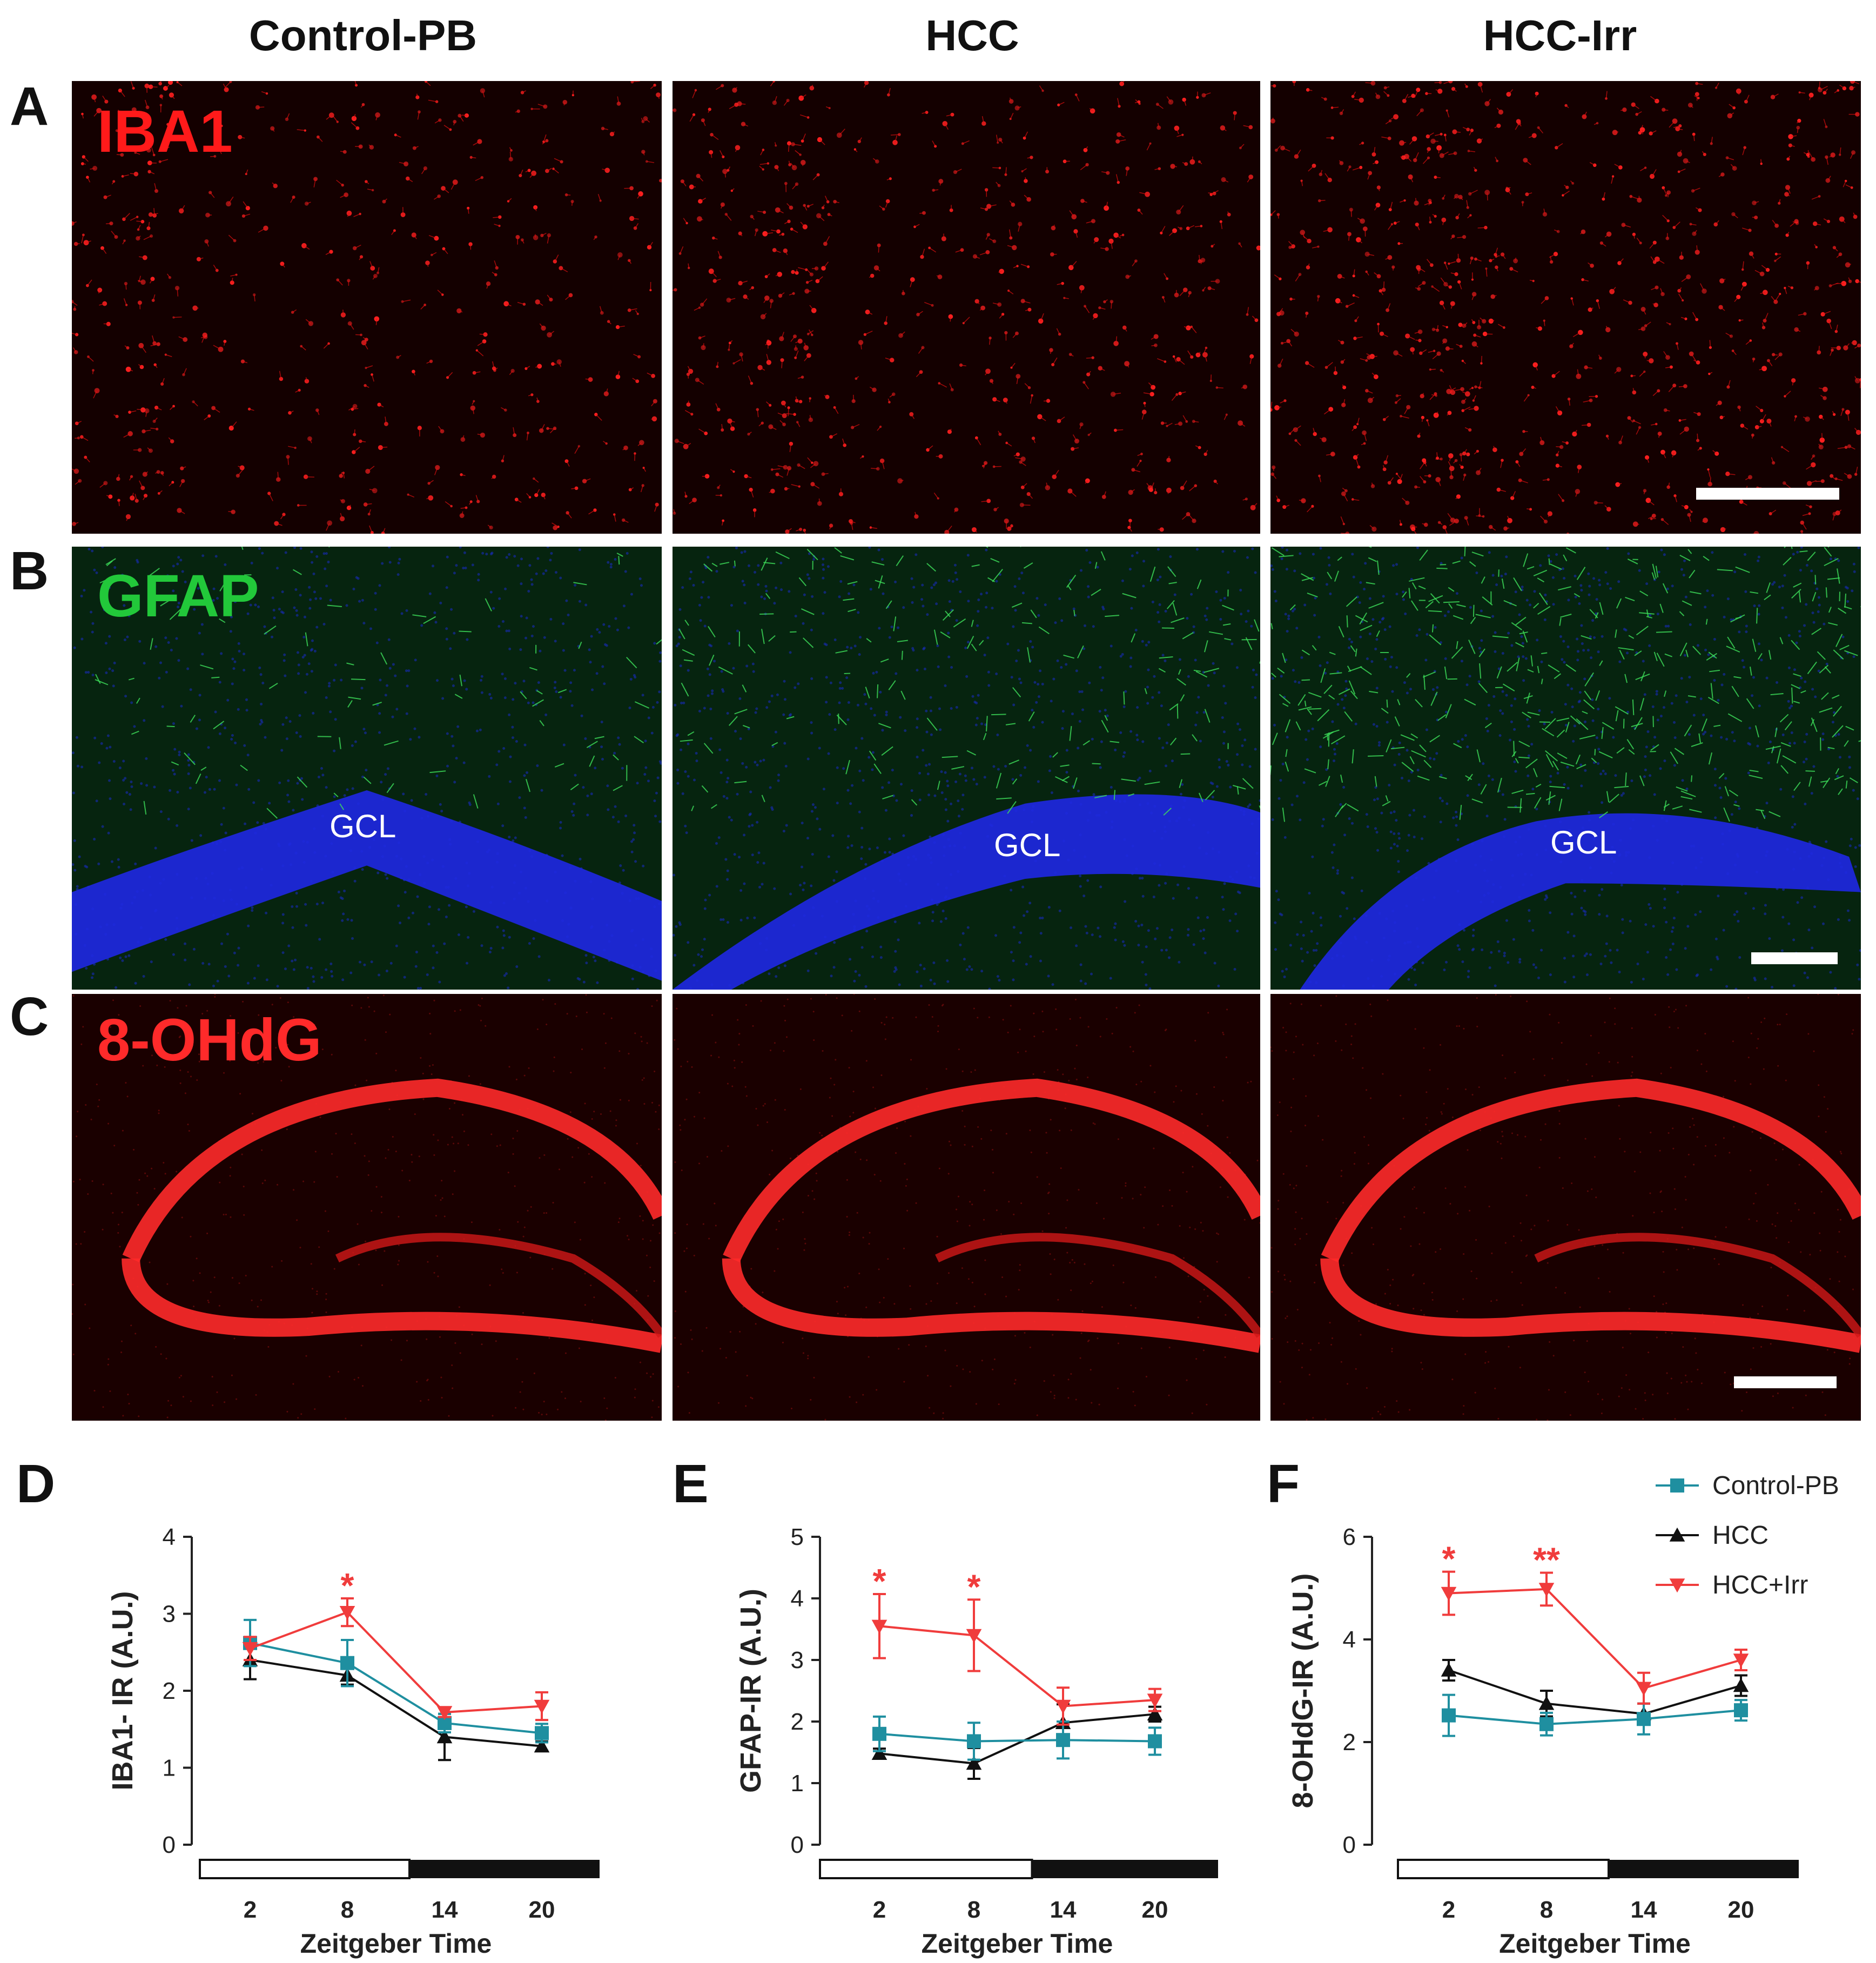 This screenshot has height=1963, width=1876. Describe the element at coordinates (1583, 842) in the screenshot. I see `gcl-label-hcc-irr: GCL` at that location.